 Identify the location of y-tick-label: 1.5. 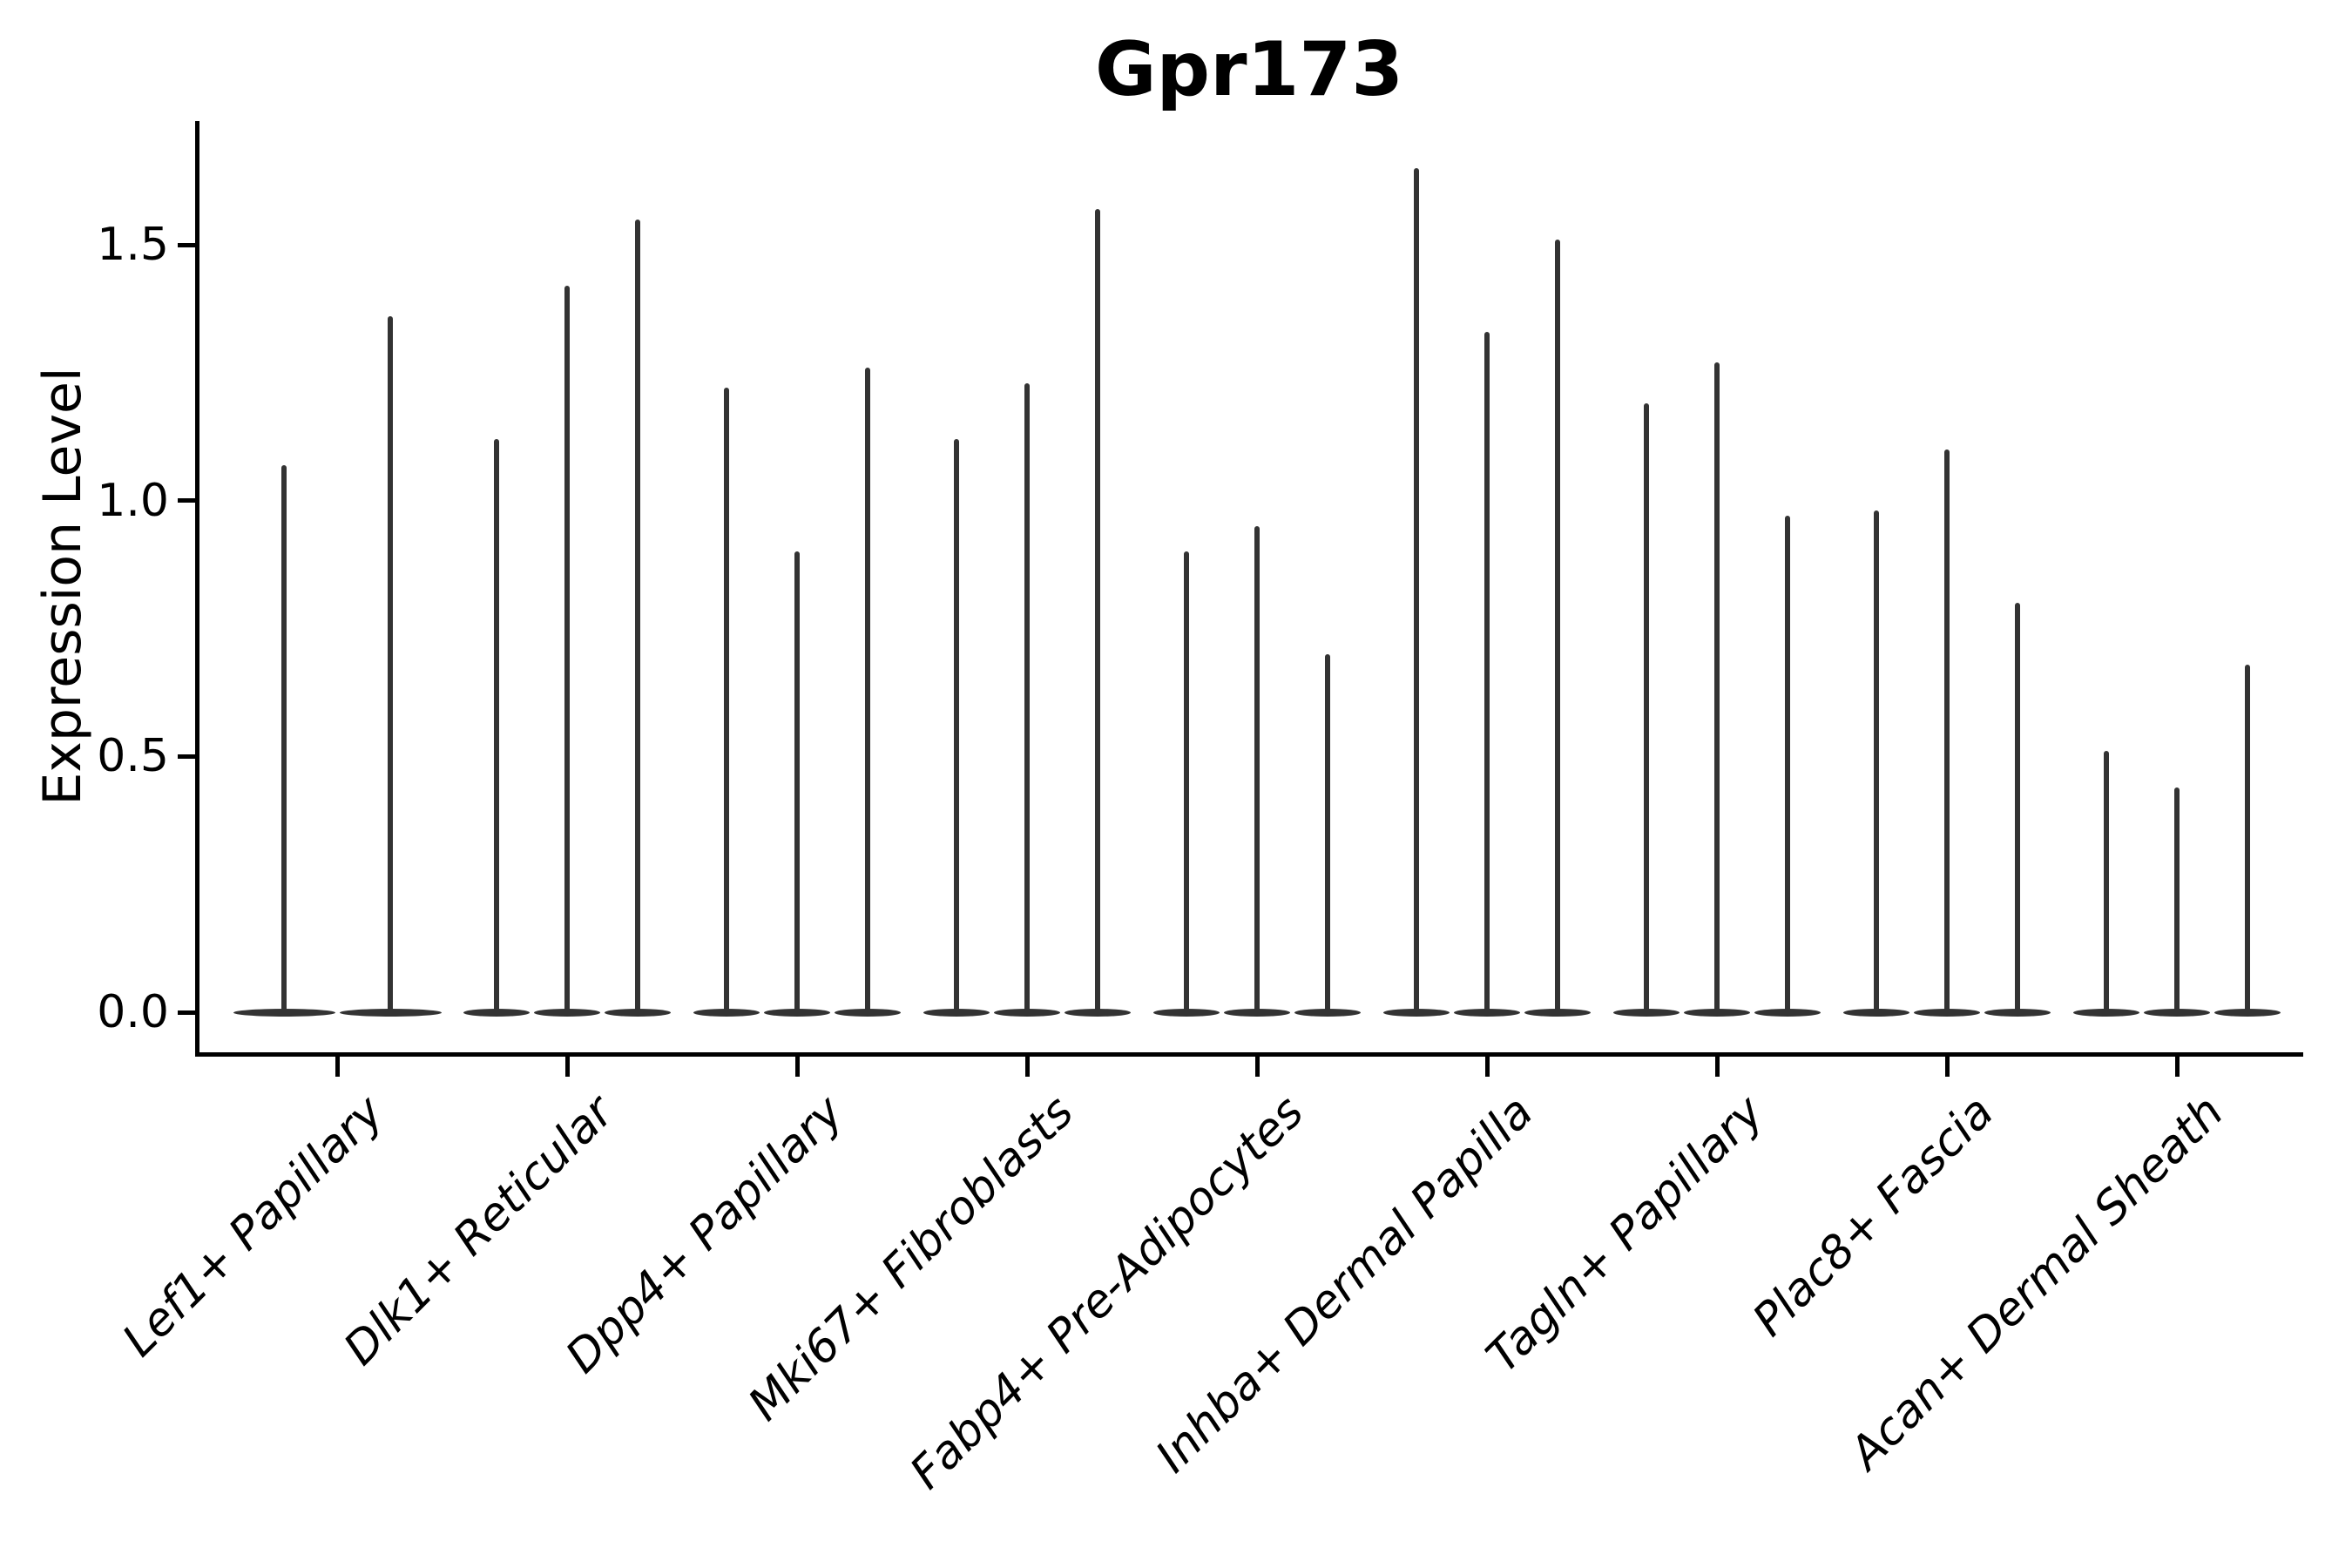
(133, 245).